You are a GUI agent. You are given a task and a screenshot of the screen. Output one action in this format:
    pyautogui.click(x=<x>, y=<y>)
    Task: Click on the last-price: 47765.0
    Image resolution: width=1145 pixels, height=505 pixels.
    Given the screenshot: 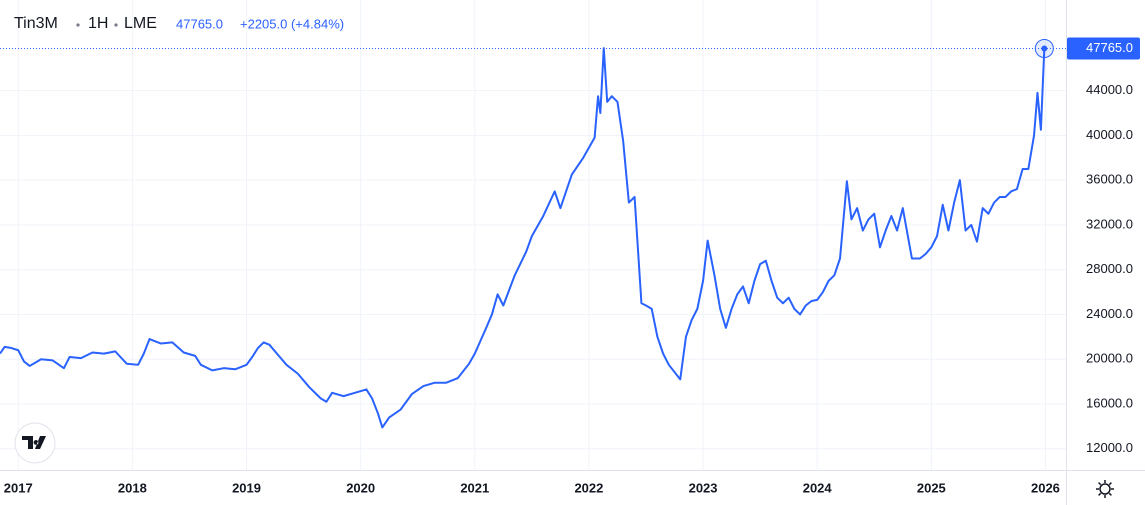 What is the action you would take?
    pyautogui.click(x=199, y=23)
    